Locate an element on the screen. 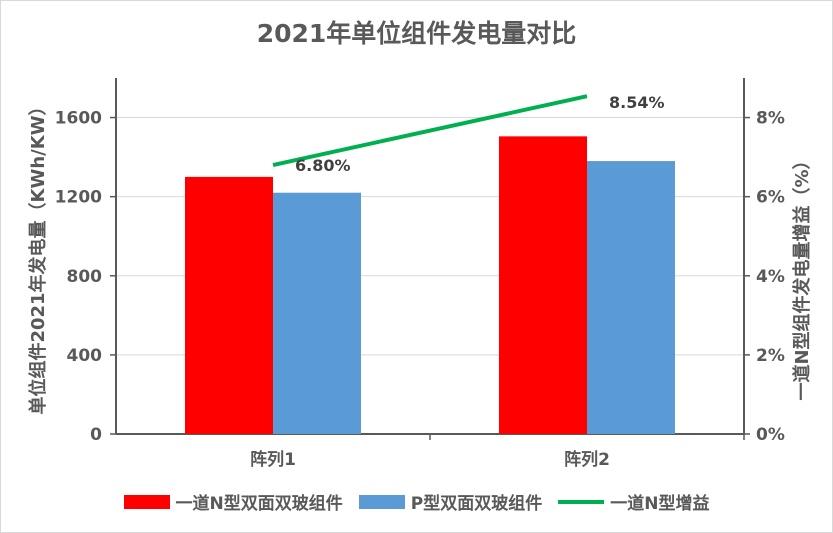  y2-tick-label: 4% is located at coordinates (770, 277).